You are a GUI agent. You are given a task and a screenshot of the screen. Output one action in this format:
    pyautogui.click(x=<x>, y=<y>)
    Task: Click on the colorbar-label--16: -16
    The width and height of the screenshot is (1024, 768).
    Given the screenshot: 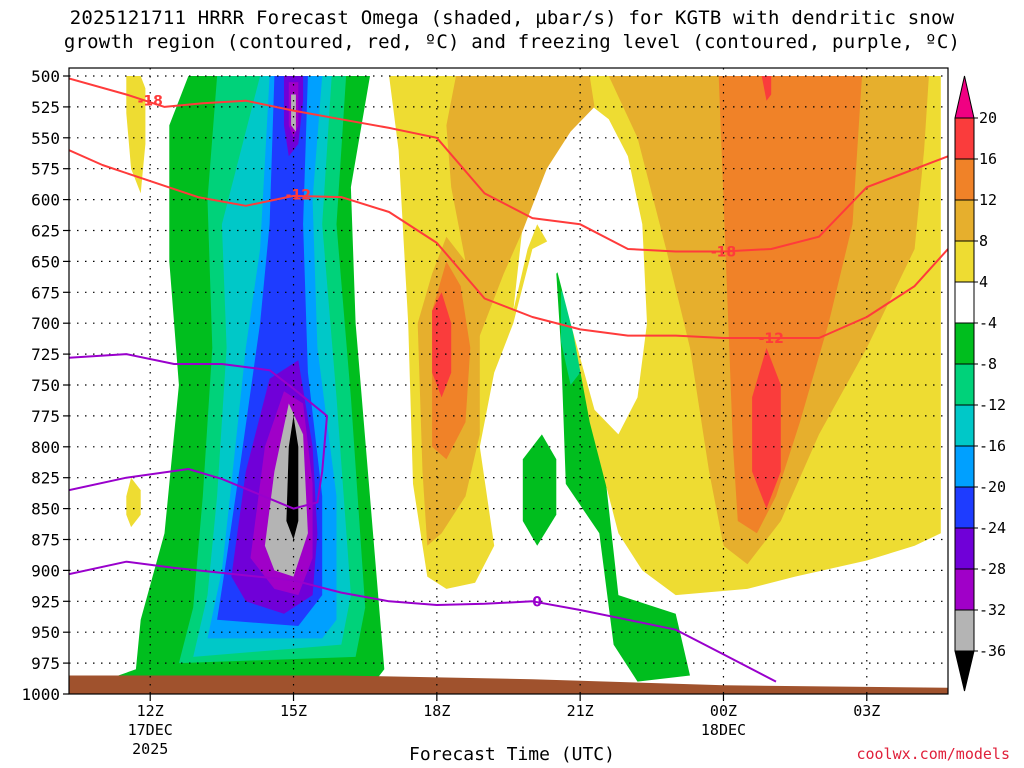 What is the action you would take?
    pyautogui.click(x=992, y=446)
    